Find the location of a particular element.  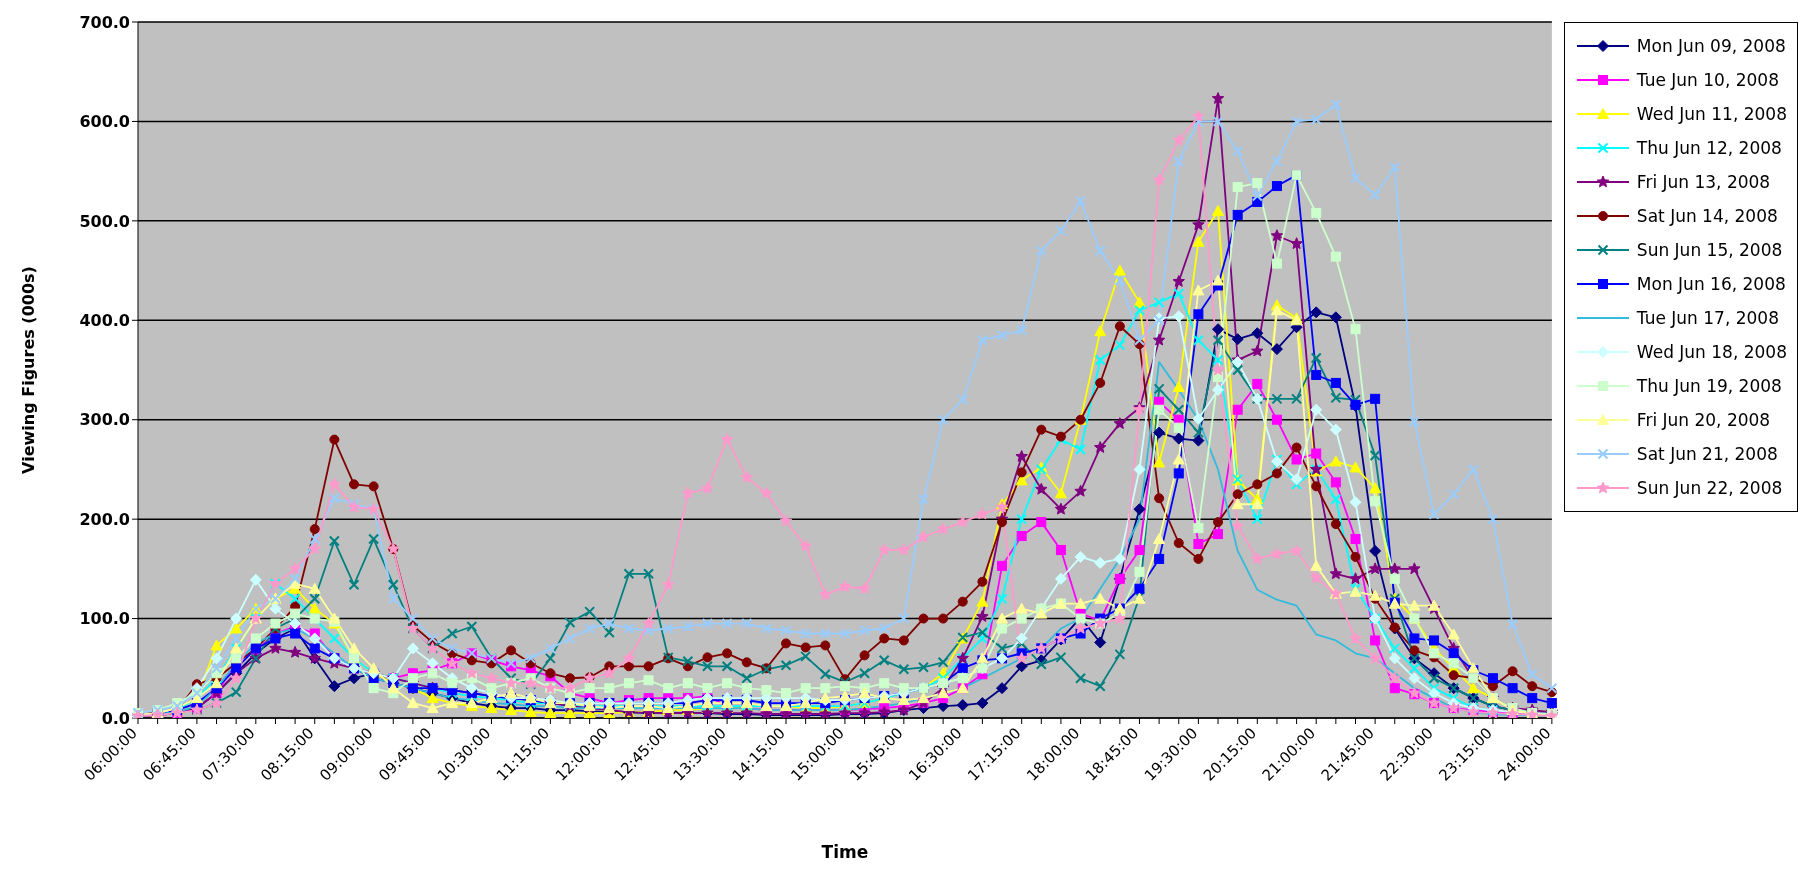

y-tick-label: 500.0 is located at coordinates (104, 221).